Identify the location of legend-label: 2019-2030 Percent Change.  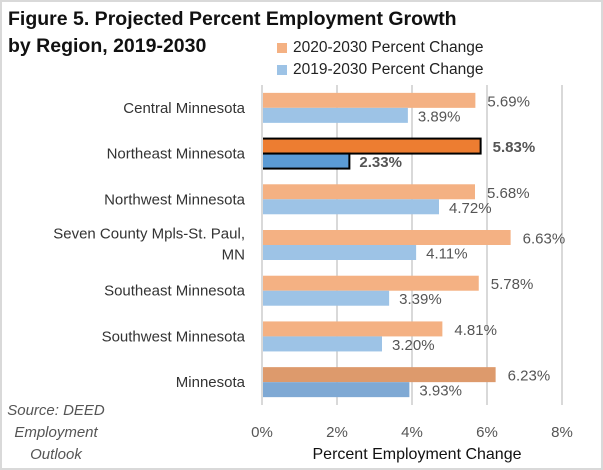
(388, 69).